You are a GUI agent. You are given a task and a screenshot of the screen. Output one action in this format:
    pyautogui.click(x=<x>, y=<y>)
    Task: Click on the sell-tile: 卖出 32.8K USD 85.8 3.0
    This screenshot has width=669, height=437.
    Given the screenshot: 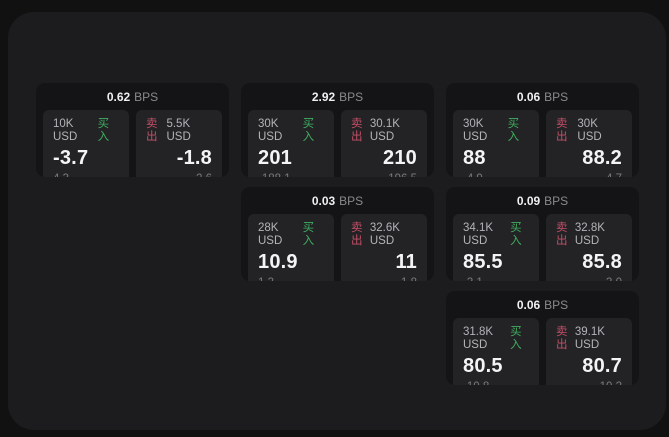 What is the action you would take?
    pyautogui.click(x=589, y=247)
    